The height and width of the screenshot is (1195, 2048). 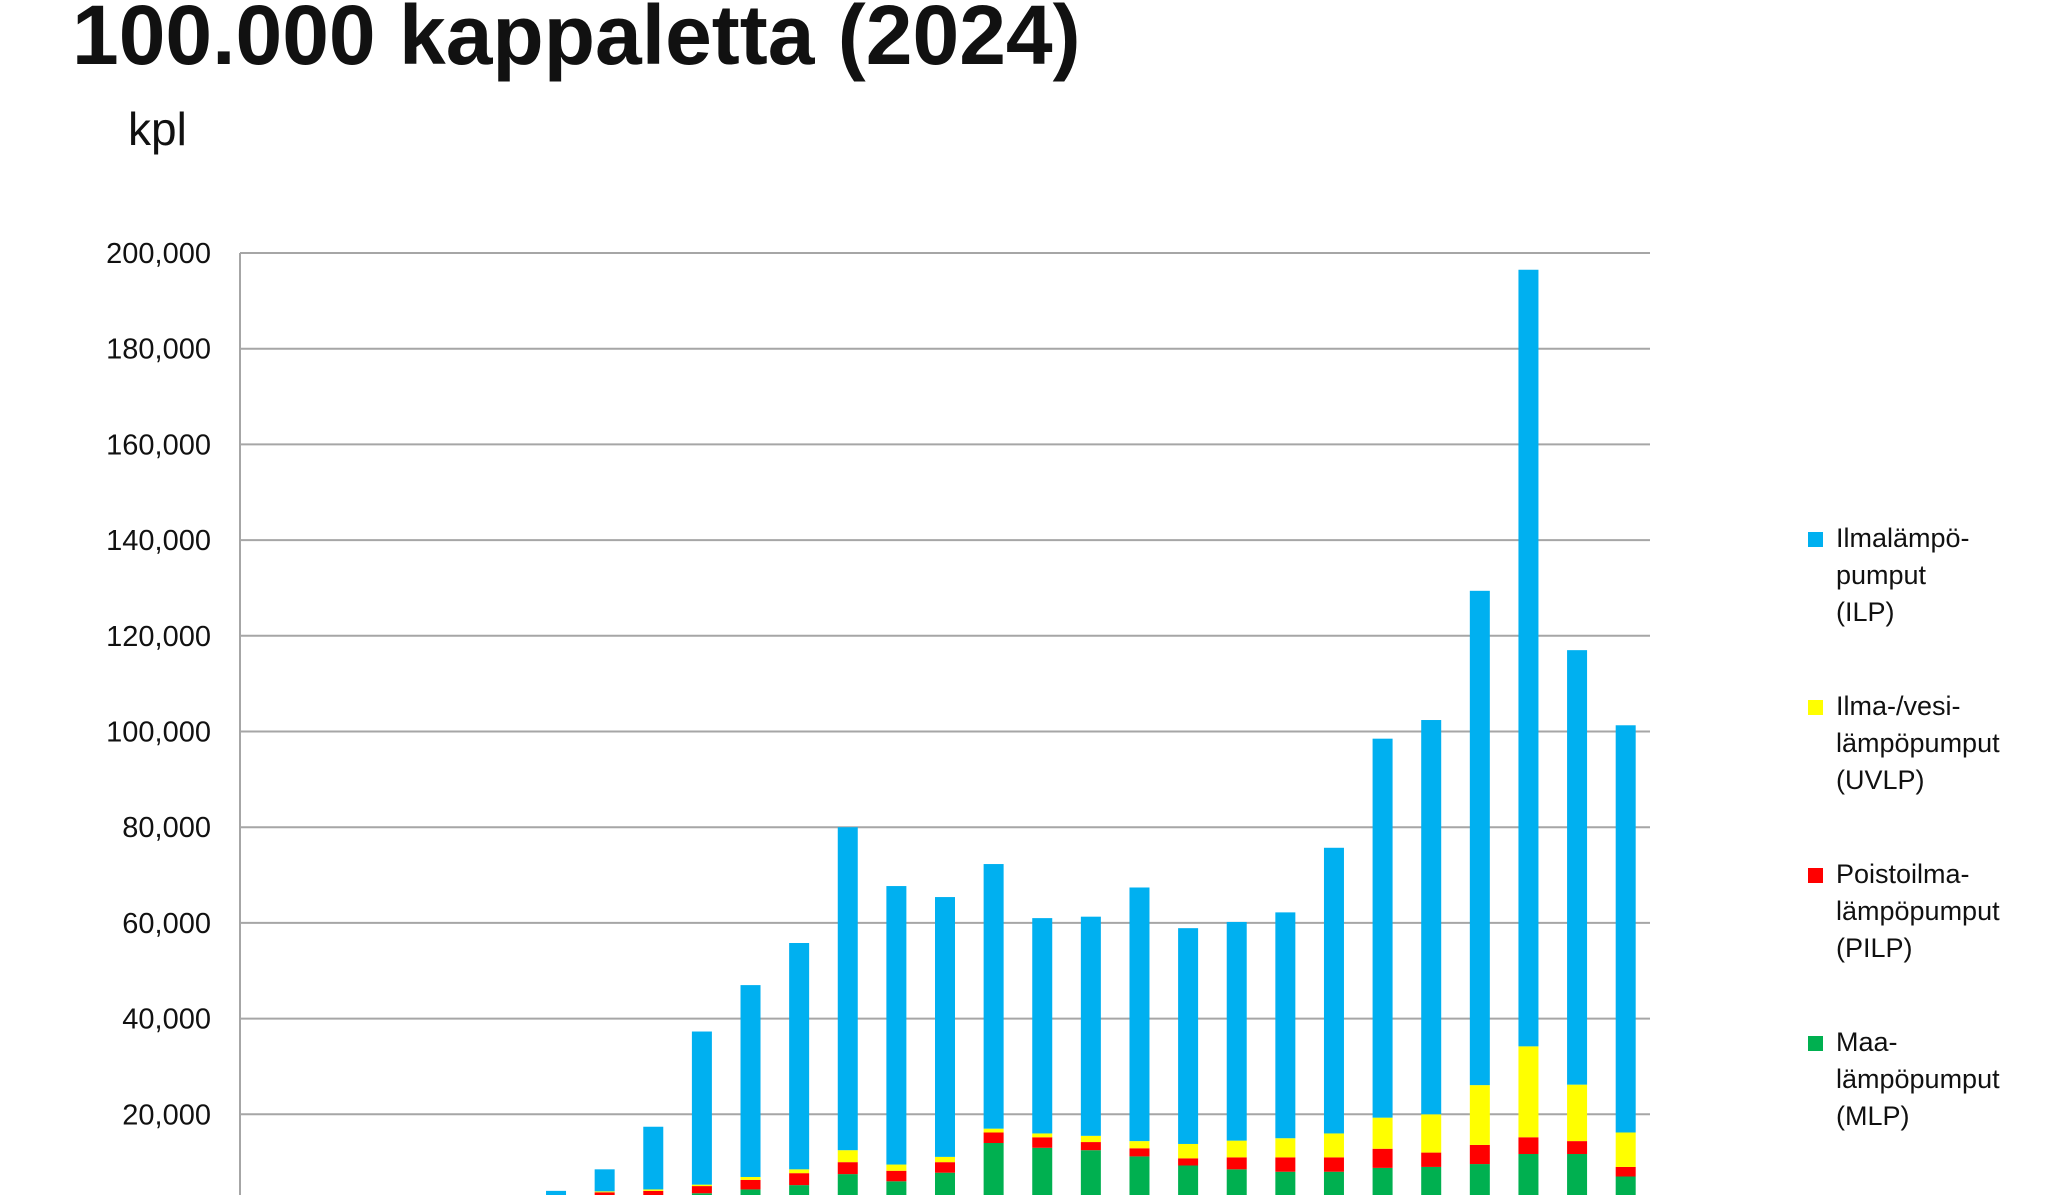 I want to click on legend-label: Maa- lämpöpumput (MLP), so click(x=1918, y=1079).